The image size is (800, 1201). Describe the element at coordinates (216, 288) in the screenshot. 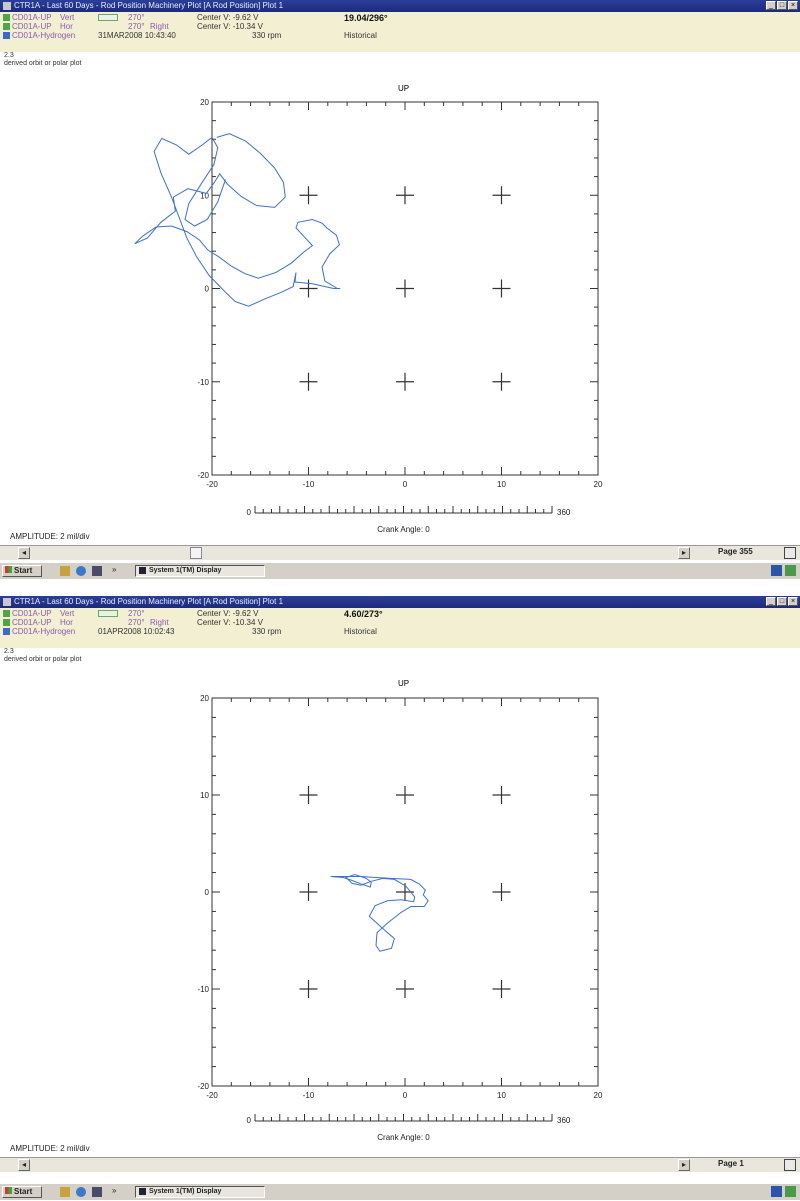

I see `left-ticks` at that location.